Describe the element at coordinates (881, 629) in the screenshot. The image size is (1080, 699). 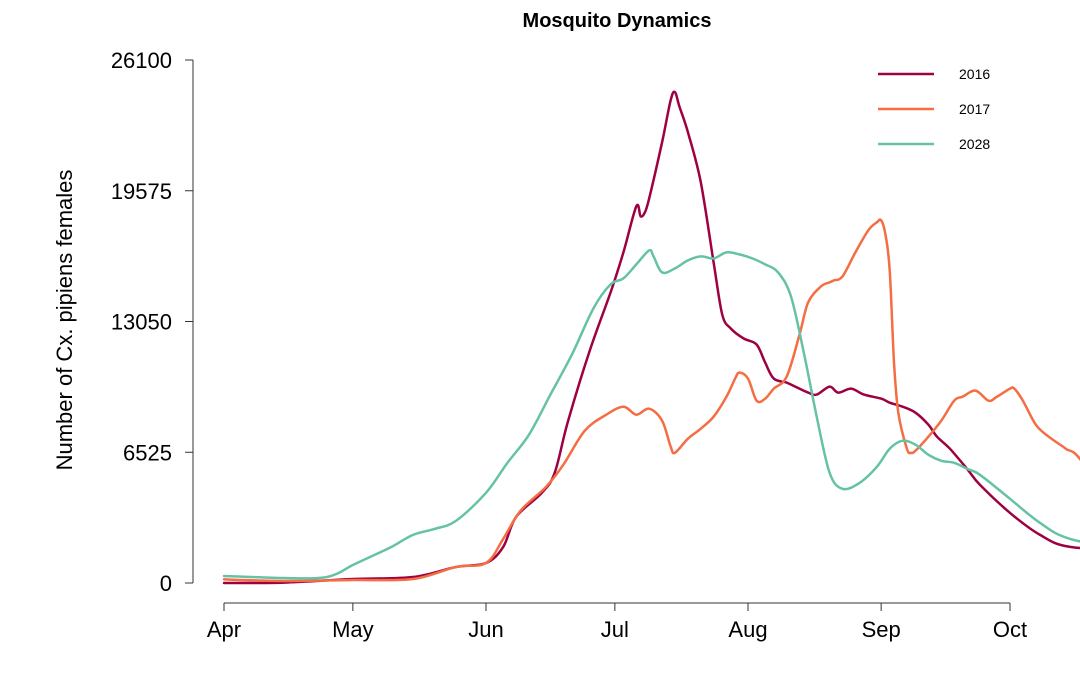
I see `x-tick-label: Sep` at that location.